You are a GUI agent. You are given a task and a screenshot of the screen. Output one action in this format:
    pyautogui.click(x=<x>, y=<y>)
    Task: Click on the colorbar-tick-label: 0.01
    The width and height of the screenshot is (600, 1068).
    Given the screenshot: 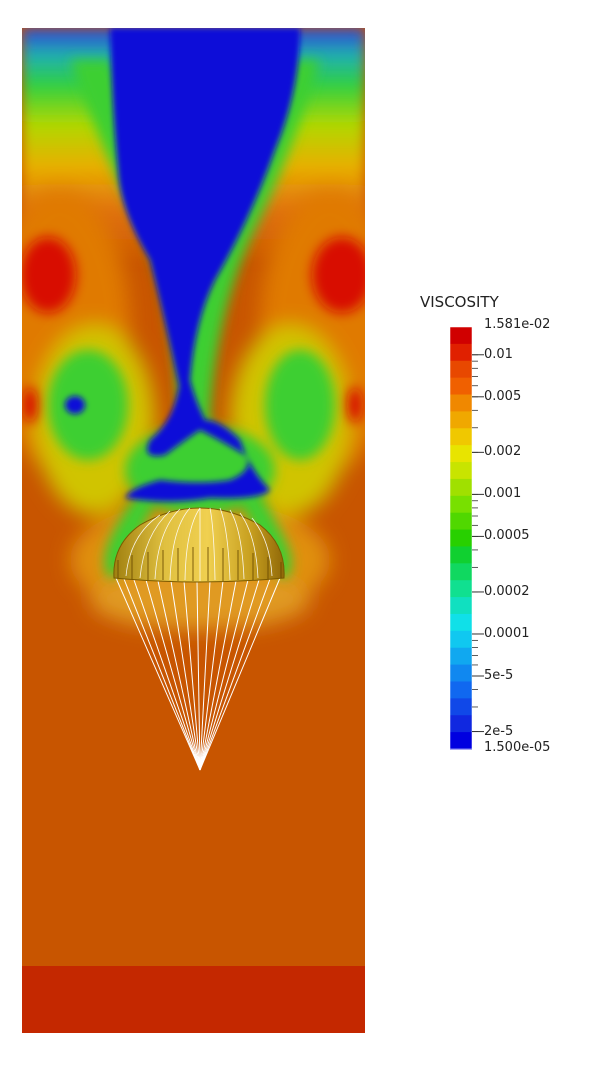 What is the action you would take?
    pyautogui.click(x=498, y=354)
    